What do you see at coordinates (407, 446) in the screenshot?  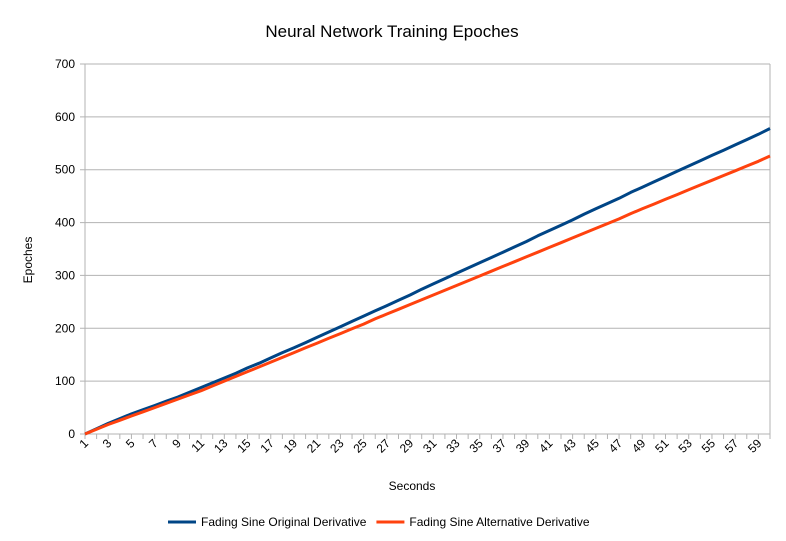 I see `x-tick-label: 29` at bounding box center [407, 446].